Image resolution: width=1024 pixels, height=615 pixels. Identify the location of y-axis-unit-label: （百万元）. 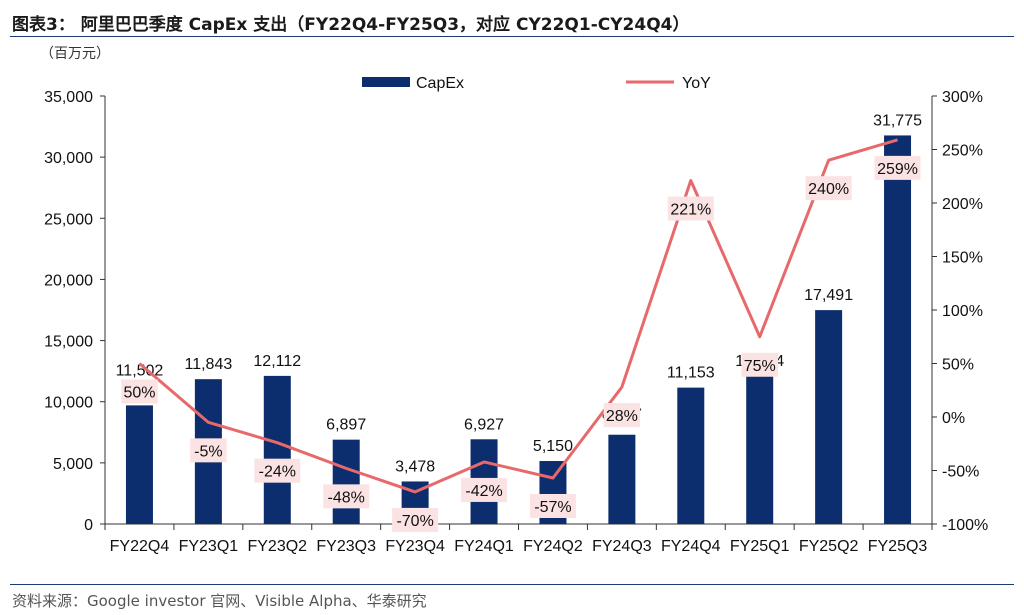
(75, 54).